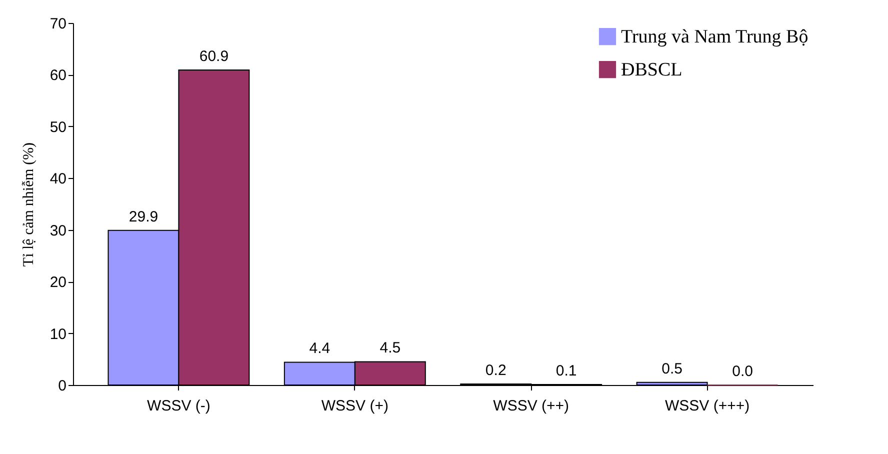  I want to click on y-tick-label: 50, so click(58, 127).